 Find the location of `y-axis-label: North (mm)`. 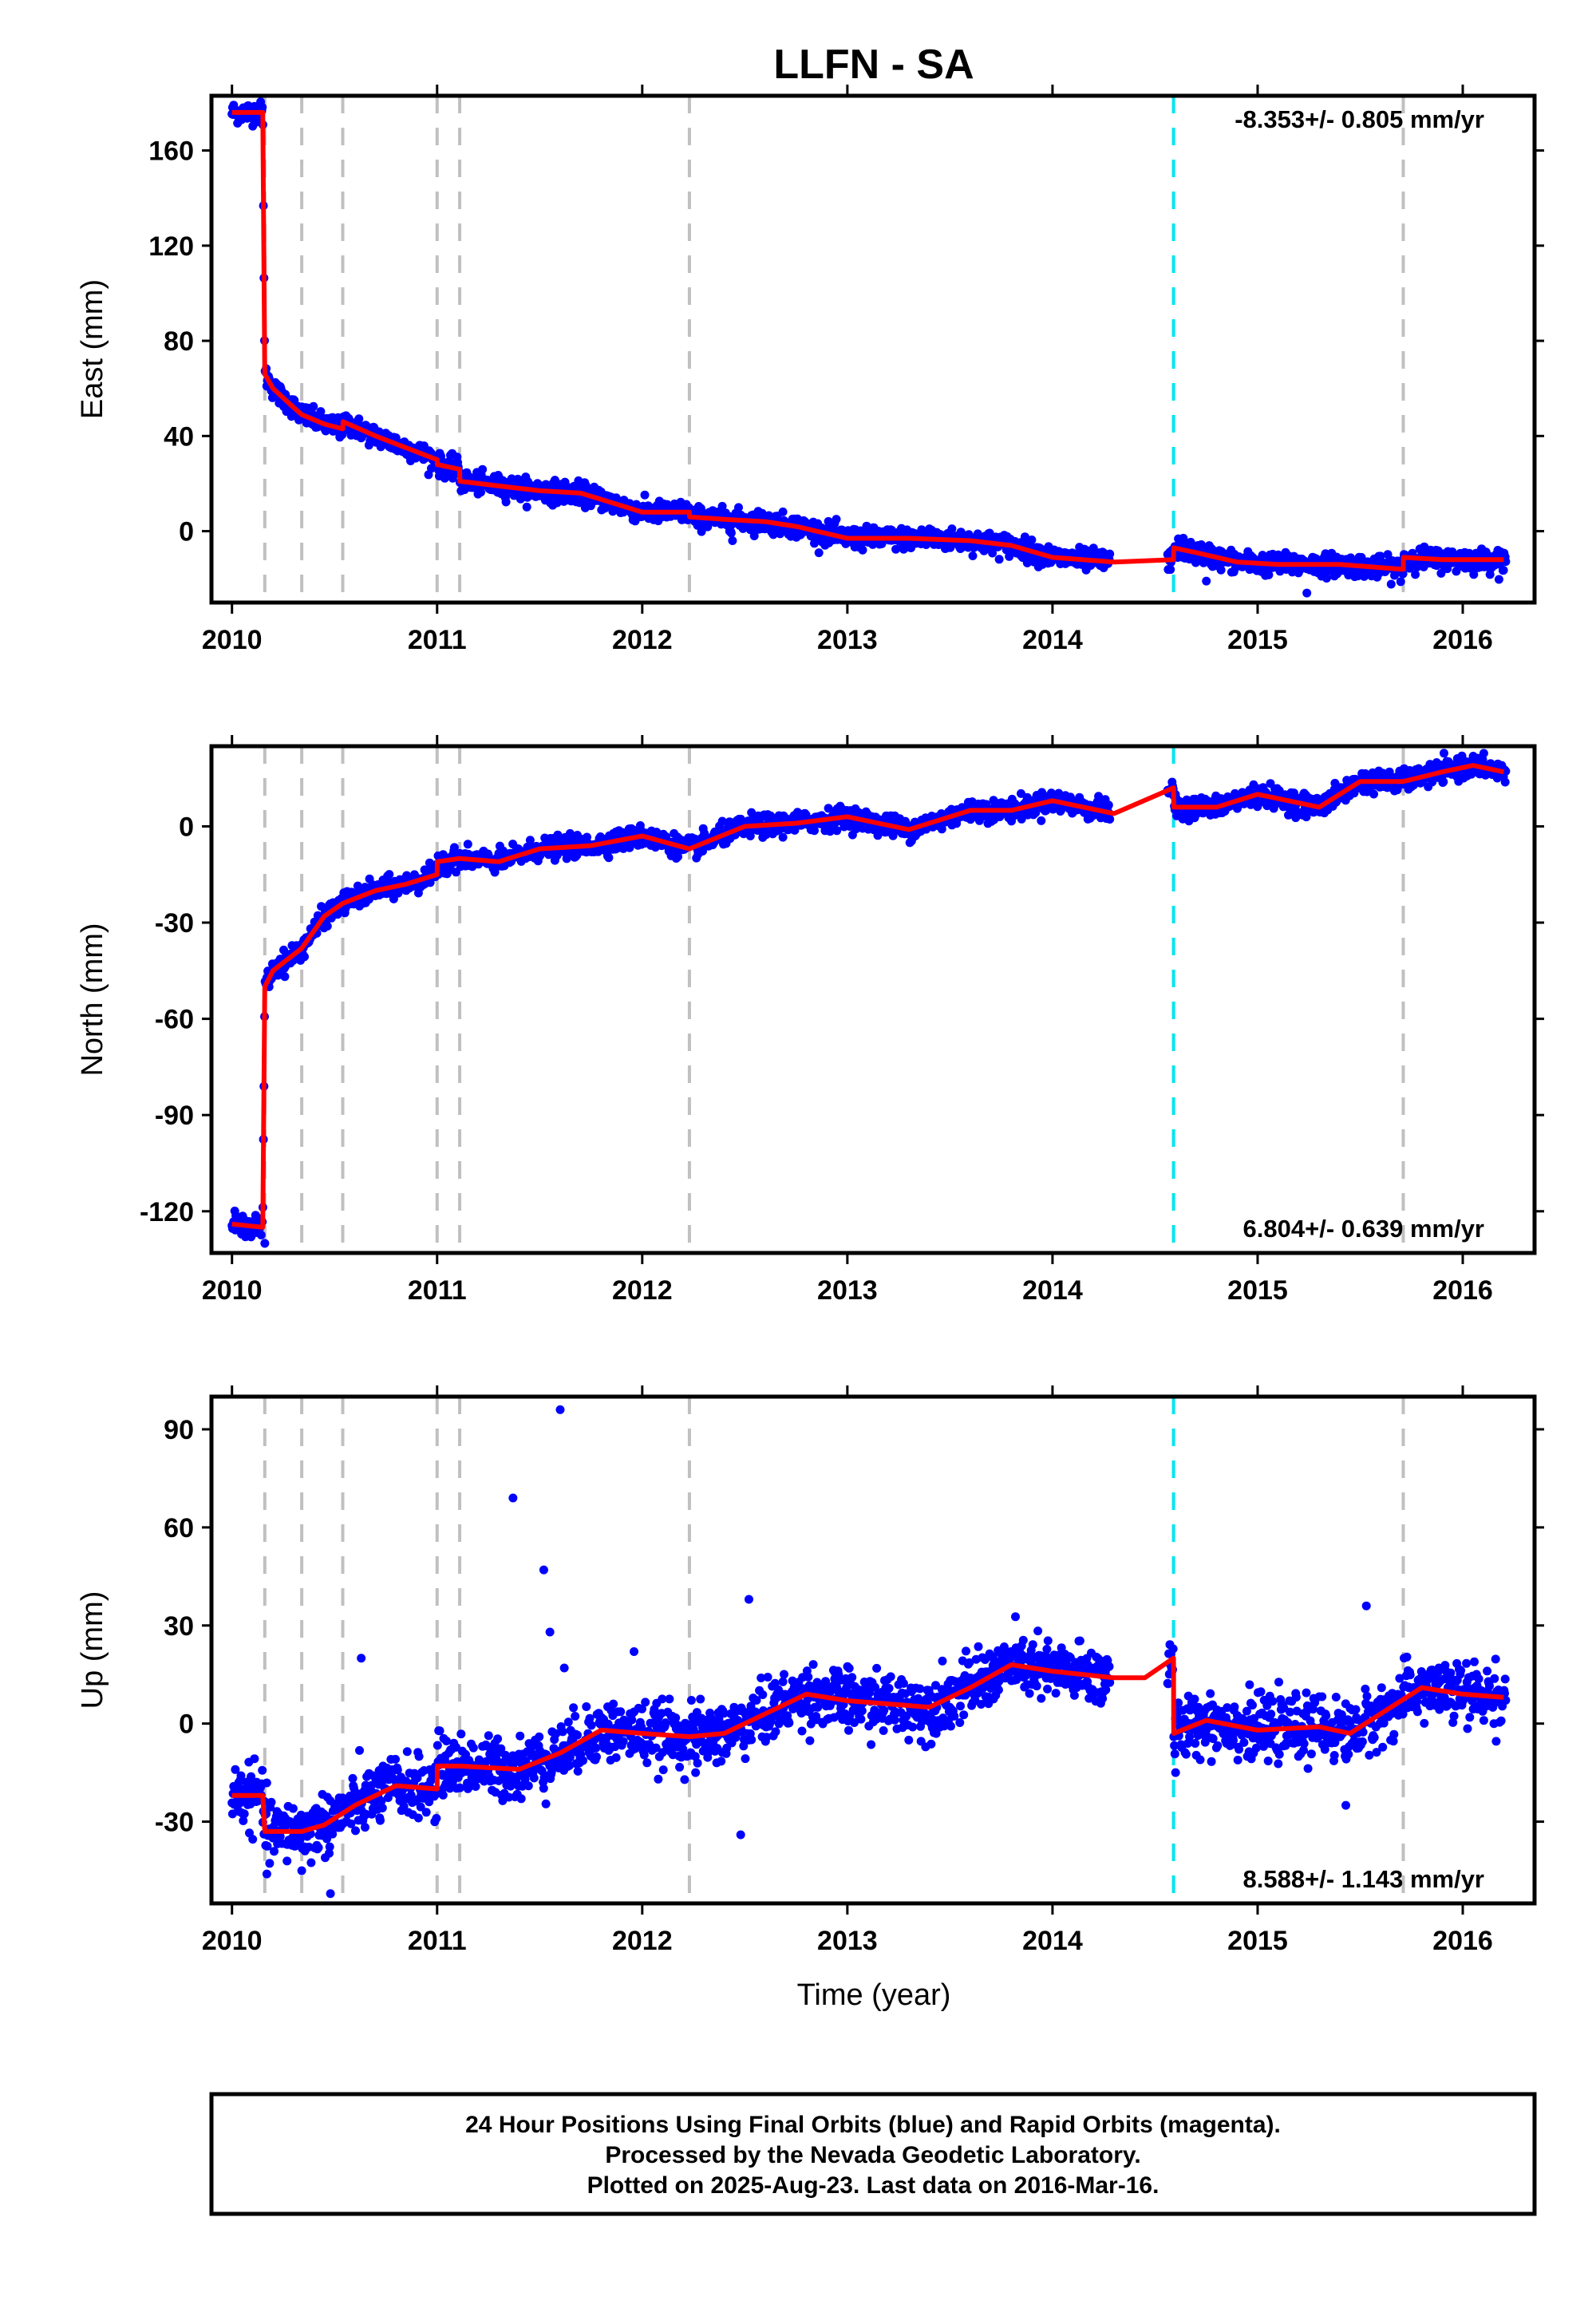

y-axis-label: North (mm) is located at coordinates (92, 999).